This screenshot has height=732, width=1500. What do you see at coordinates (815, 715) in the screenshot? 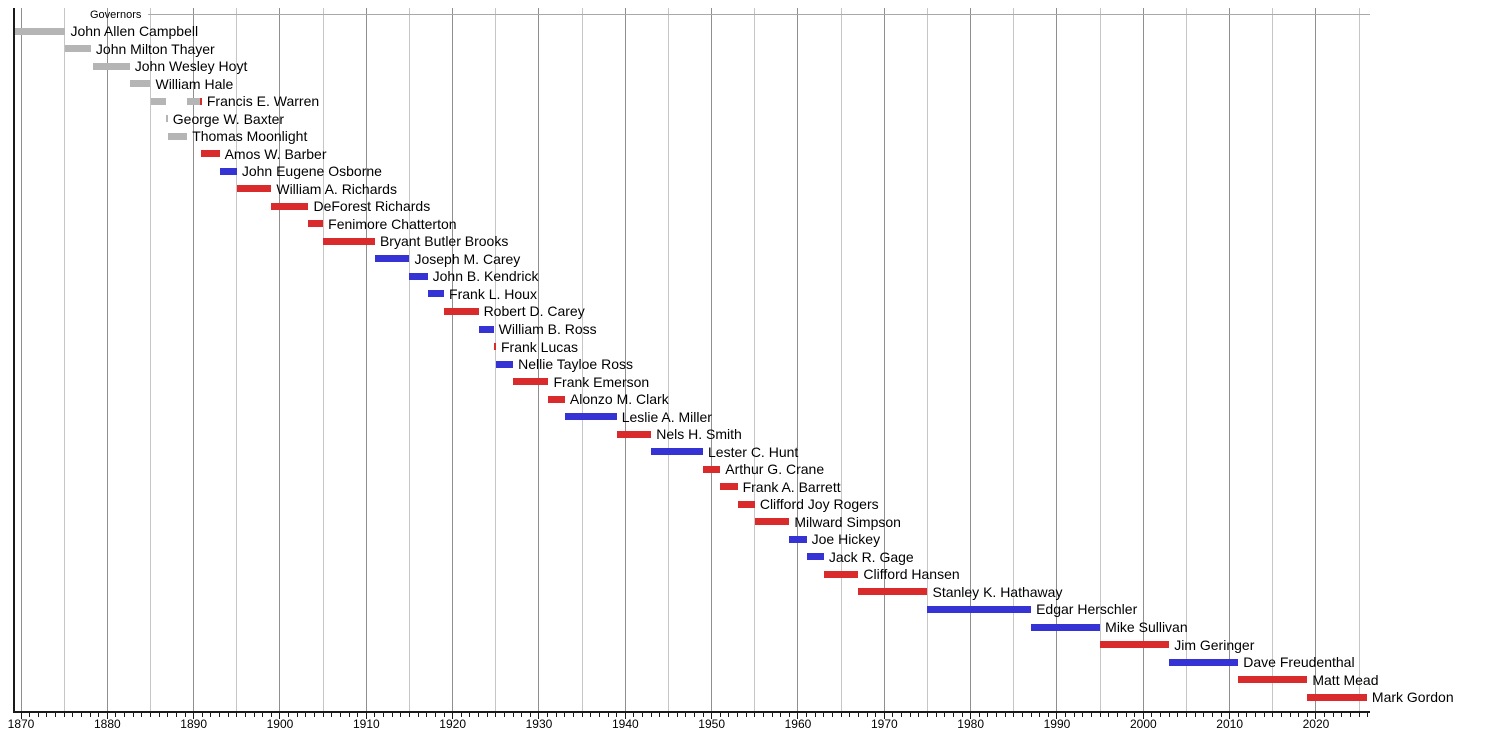
I see `minor-tick-1962` at bounding box center [815, 715].